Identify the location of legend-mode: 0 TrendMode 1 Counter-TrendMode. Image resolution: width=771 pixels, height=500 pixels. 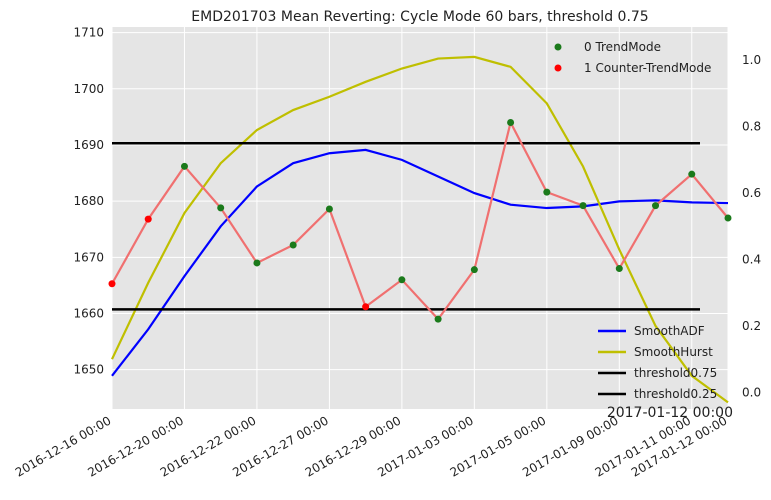
(632, 57).